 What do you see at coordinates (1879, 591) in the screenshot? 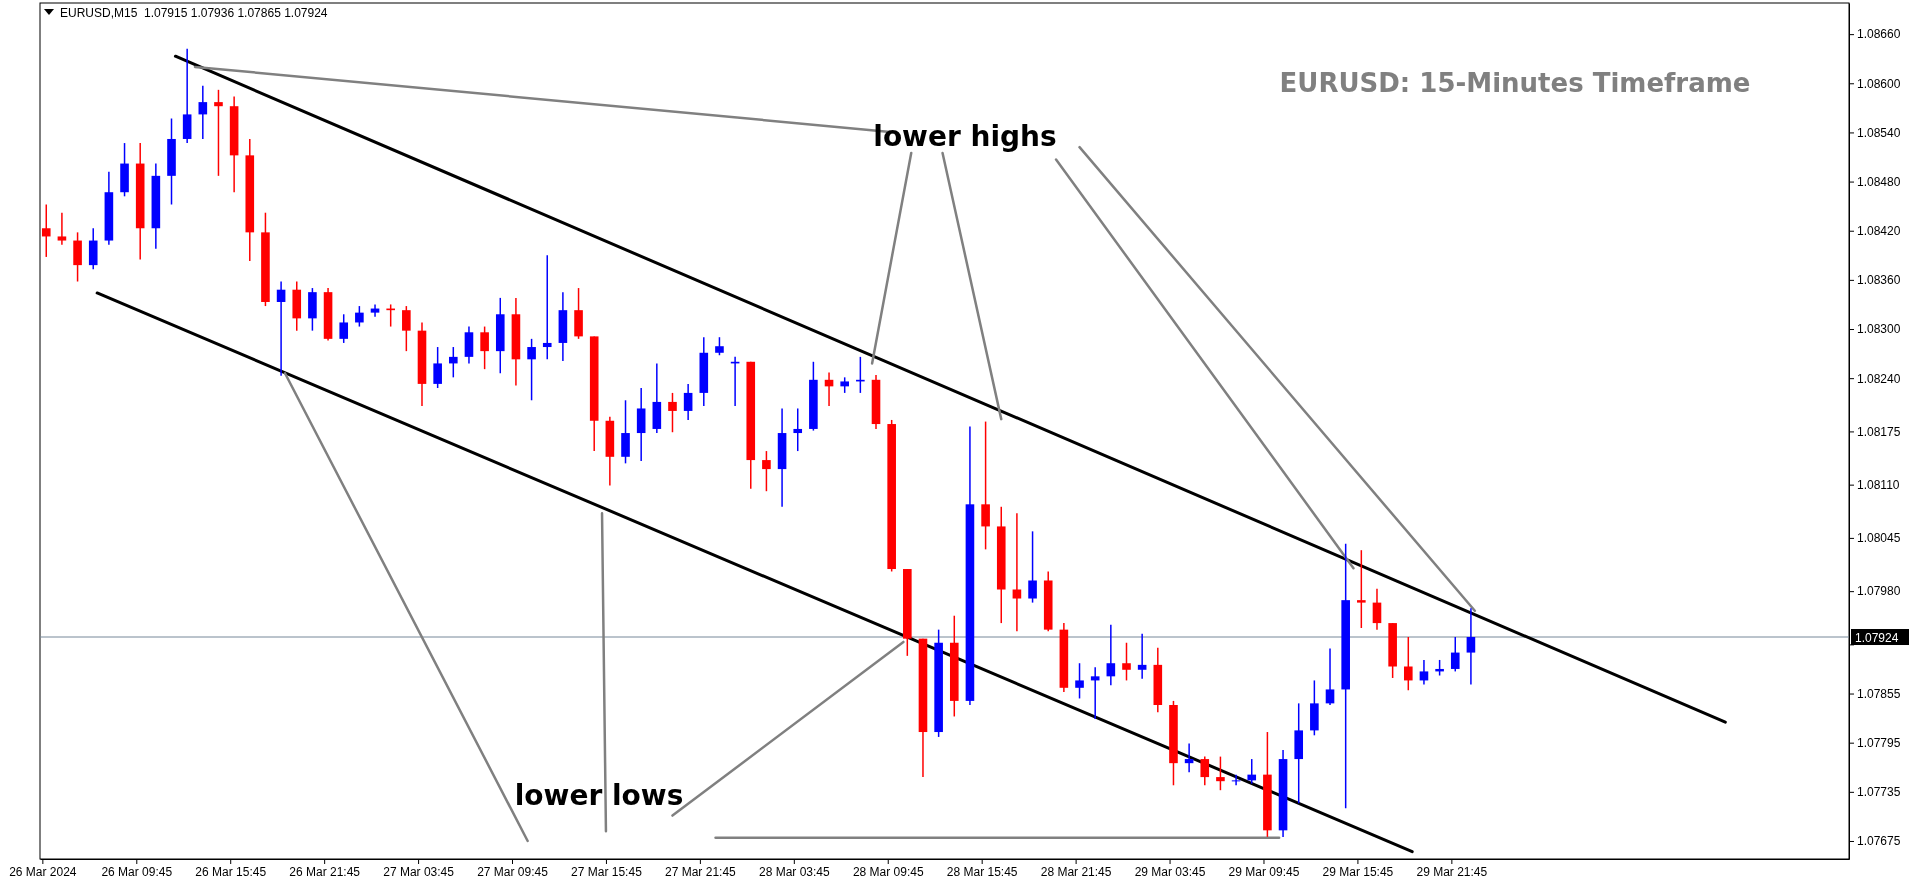
I see `y-tick-label: 1.07980` at bounding box center [1879, 591].